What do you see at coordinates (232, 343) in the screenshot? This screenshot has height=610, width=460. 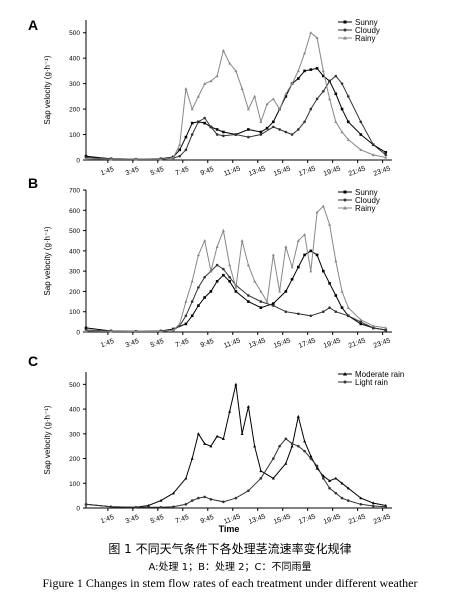 I see `x-tick-label: 11:45` at bounding box center [232, 343].